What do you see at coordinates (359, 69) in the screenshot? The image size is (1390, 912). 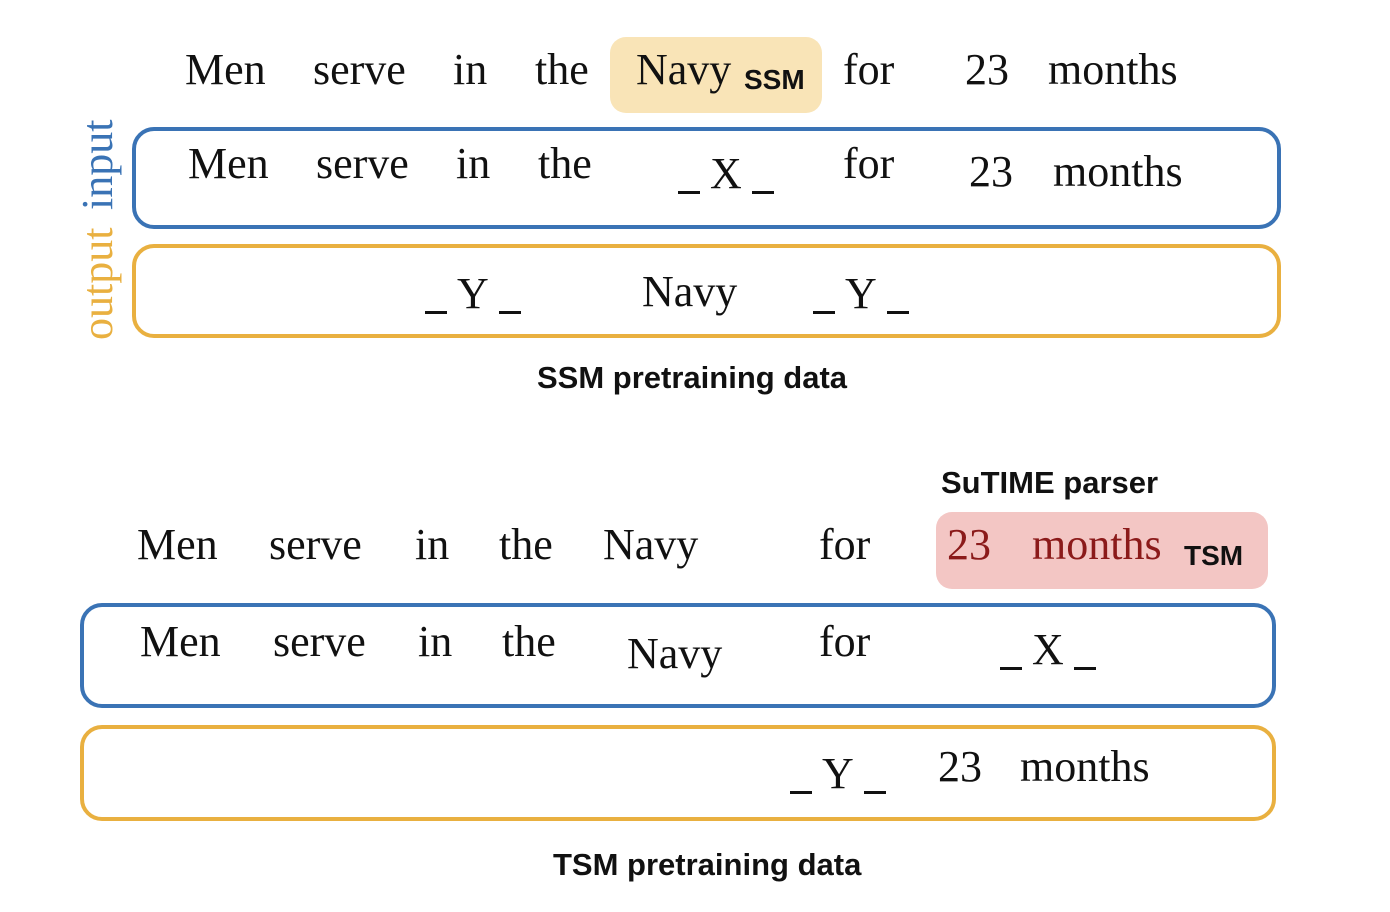 I see `ssm-word: serve` at bounding box center [359, 69].